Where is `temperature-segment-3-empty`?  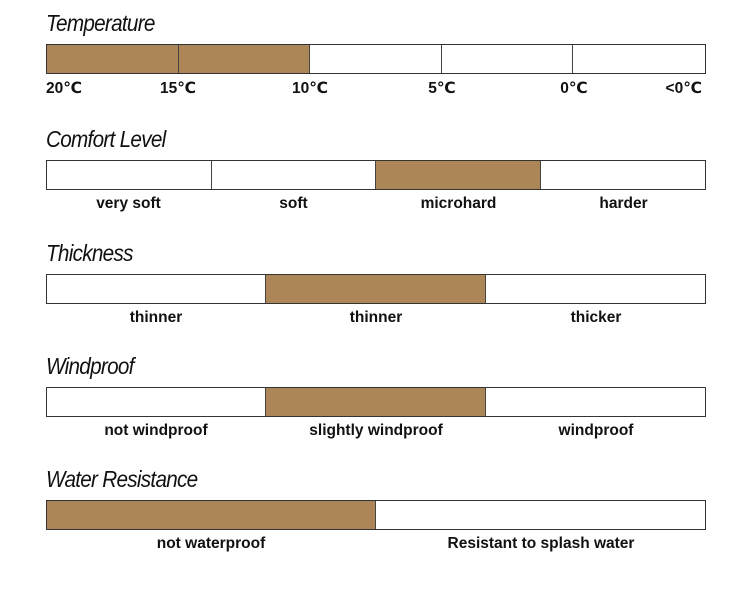 temperature-segment-3-empty is located at coordinates (376, 59).